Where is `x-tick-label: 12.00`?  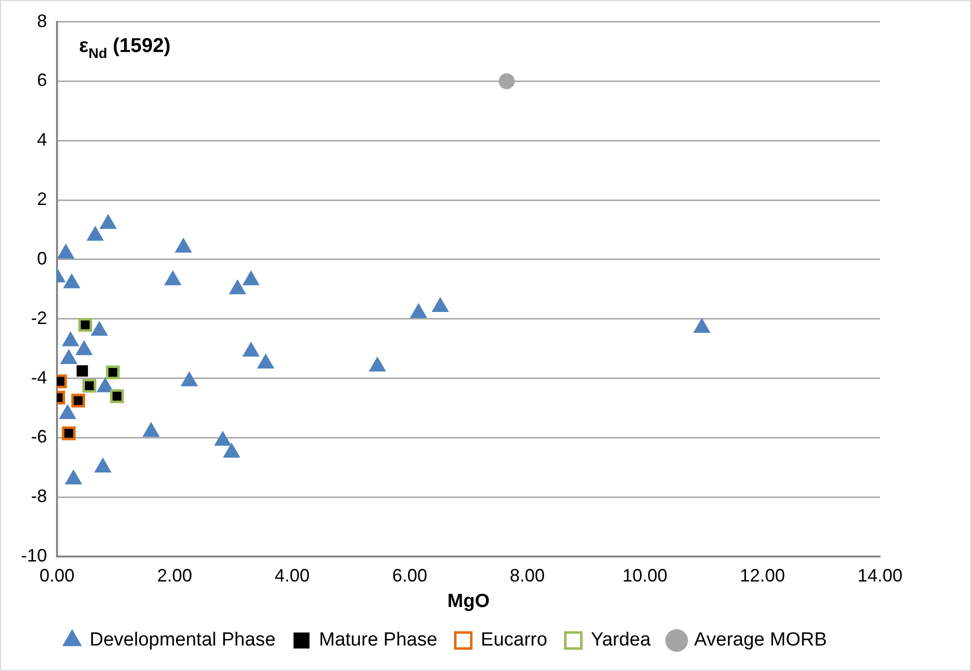 x-tick-label: 12.00 is located at coordinates (762, 575).